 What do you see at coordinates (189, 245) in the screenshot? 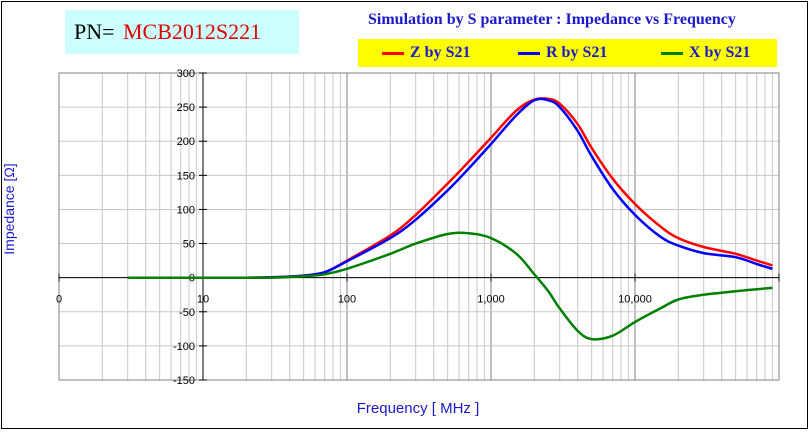
I see `y-tick-label: 50` at bounding box center [189, 245].